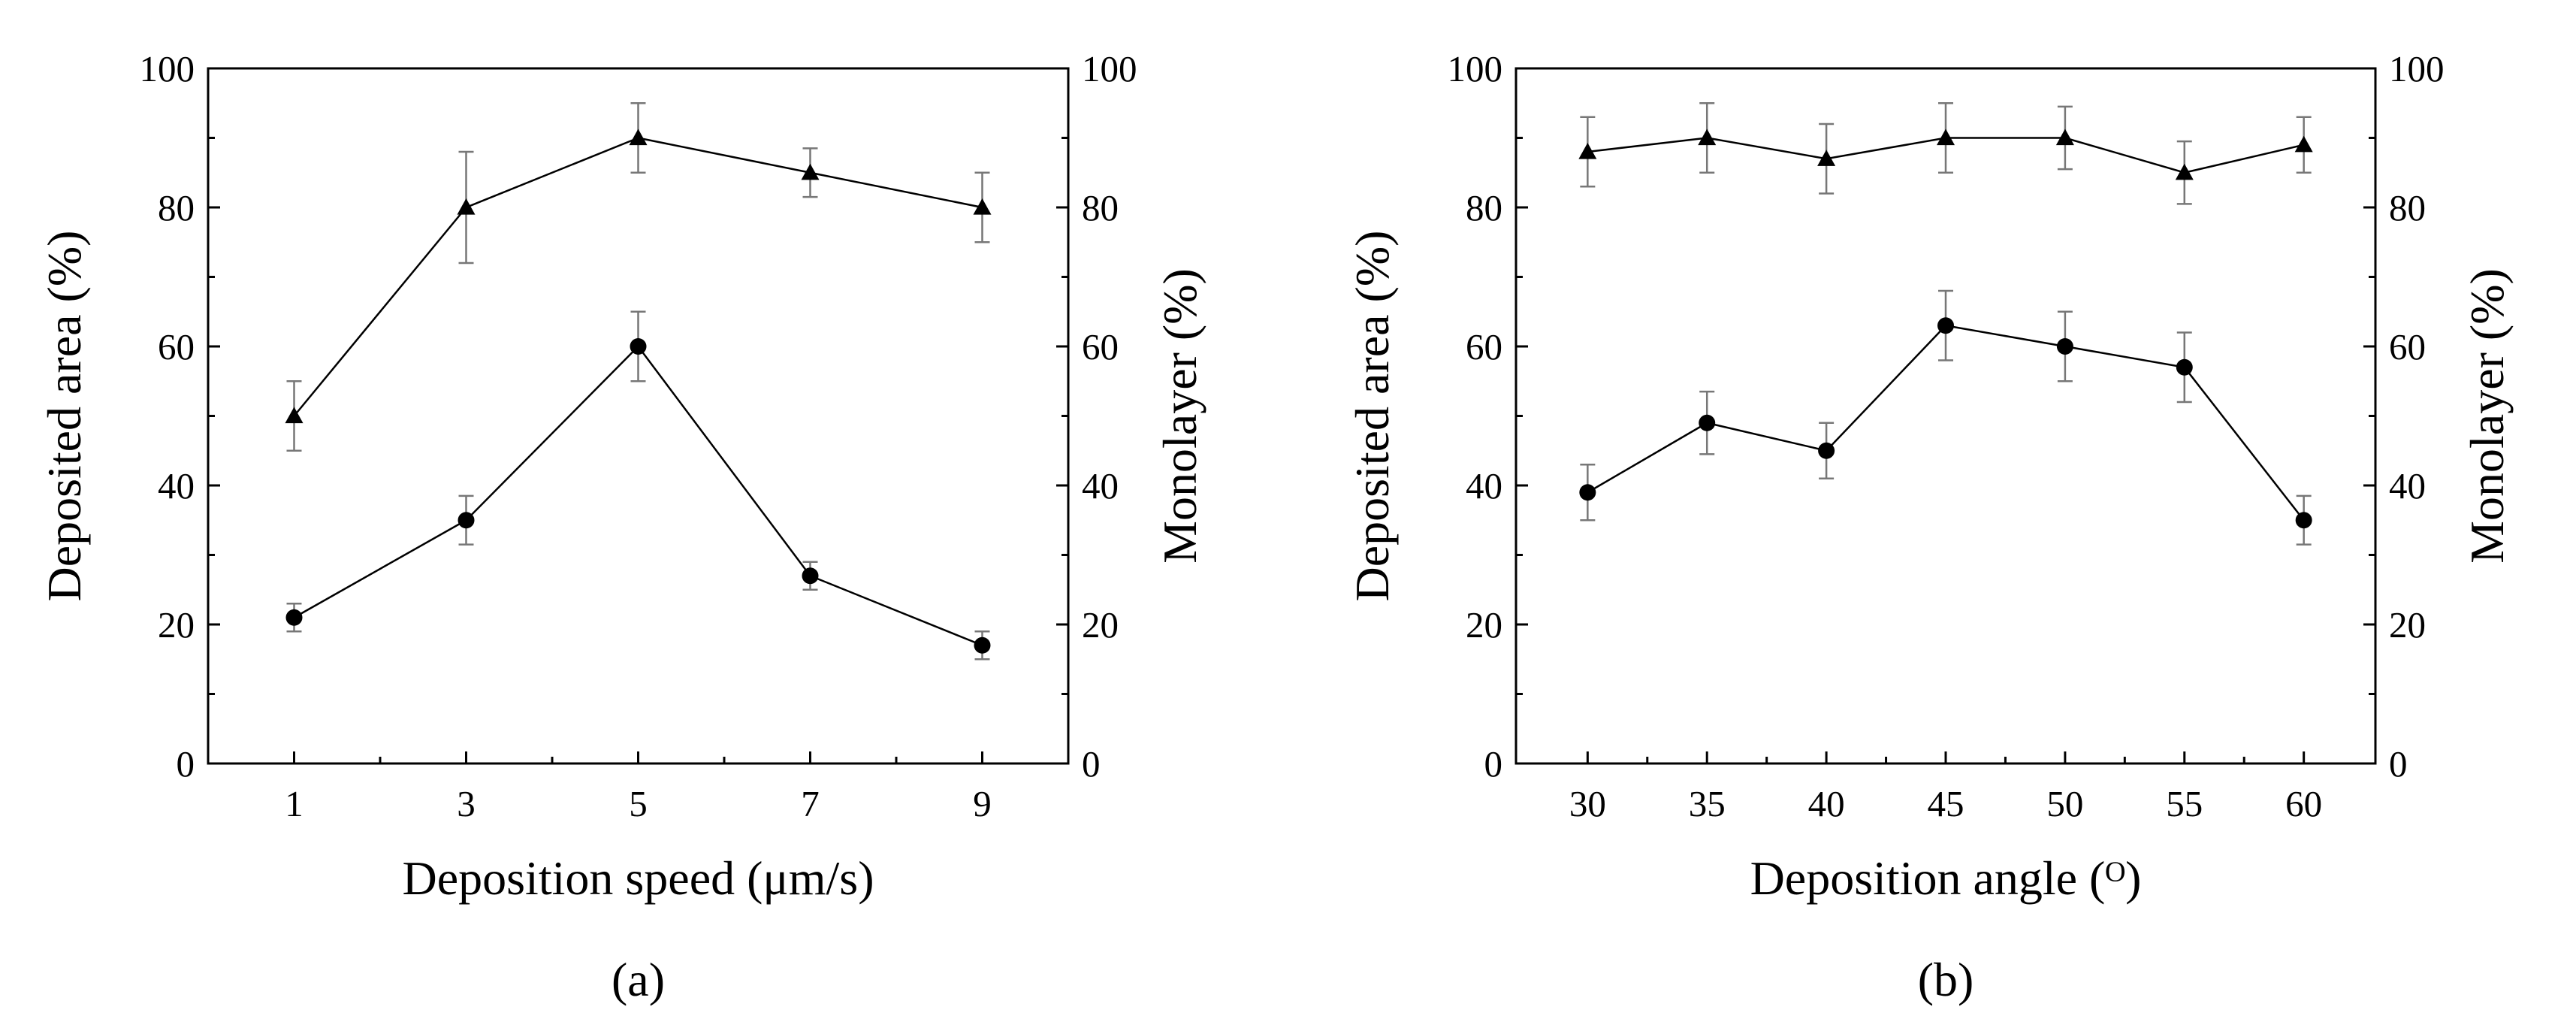 This screenshot has height=1028, width=2576. Describe the element at coordinates (638, 803) in the screenshot. I see `x-tick-label: 5` at that location.